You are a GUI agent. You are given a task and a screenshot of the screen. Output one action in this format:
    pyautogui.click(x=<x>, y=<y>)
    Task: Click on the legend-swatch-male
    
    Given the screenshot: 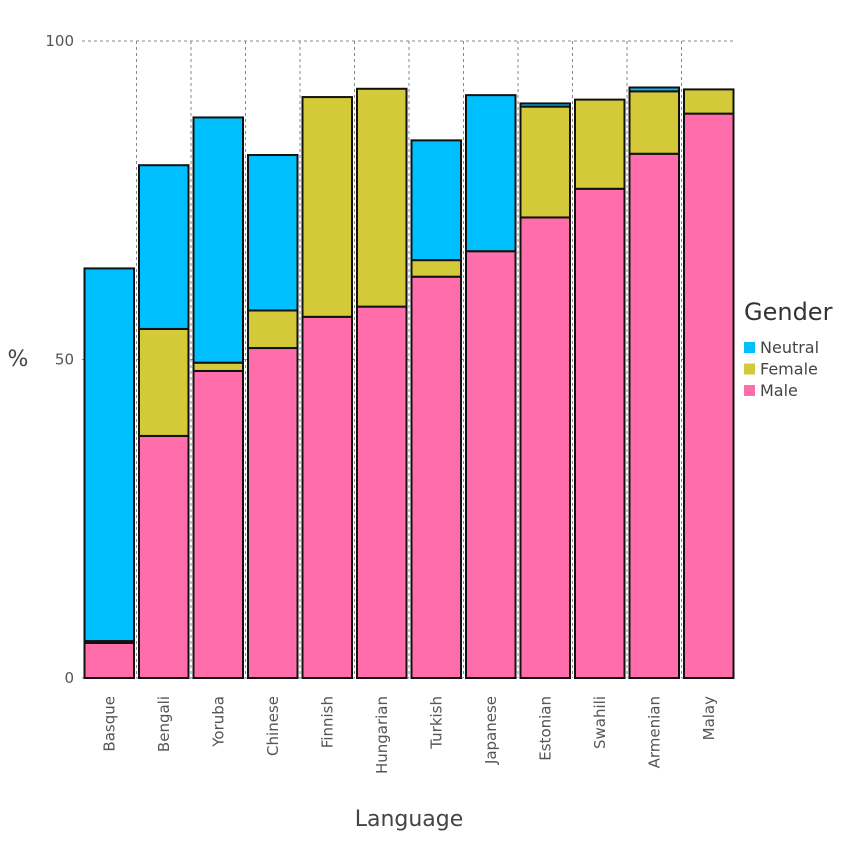 What is the action you would take?
    pyautogui.click(x=749, y=390)
    